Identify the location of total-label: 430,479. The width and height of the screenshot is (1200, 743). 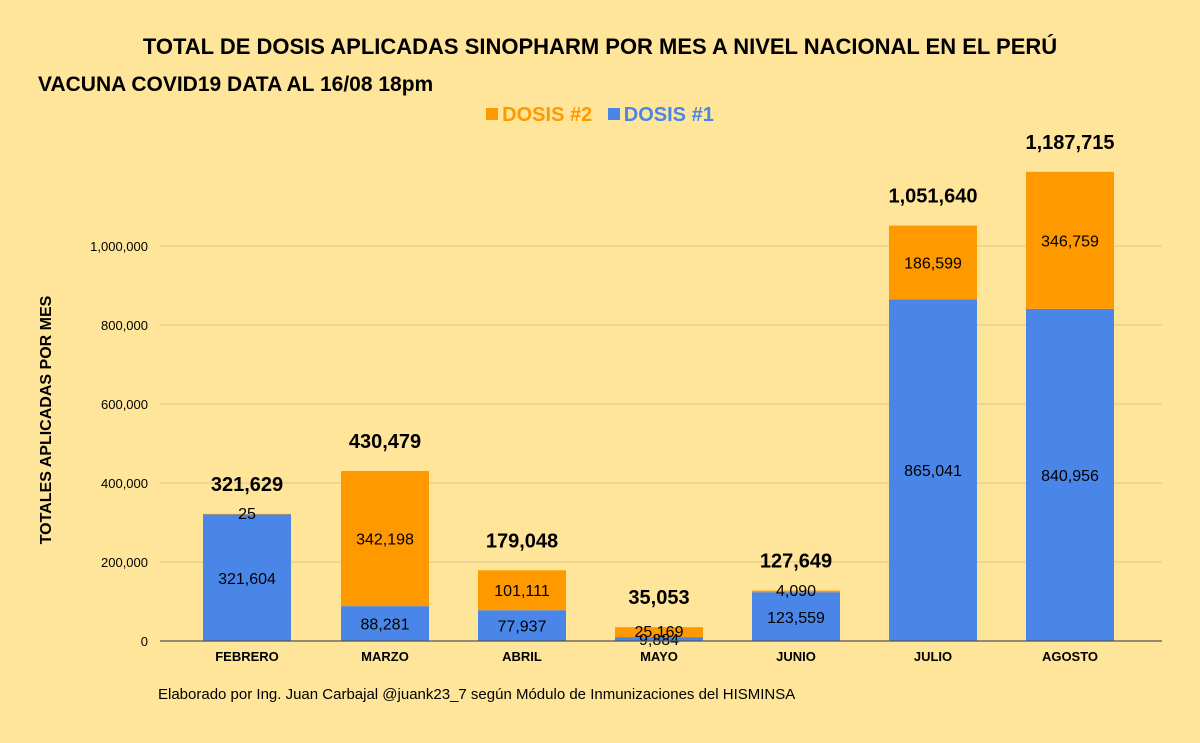
(385, 442).